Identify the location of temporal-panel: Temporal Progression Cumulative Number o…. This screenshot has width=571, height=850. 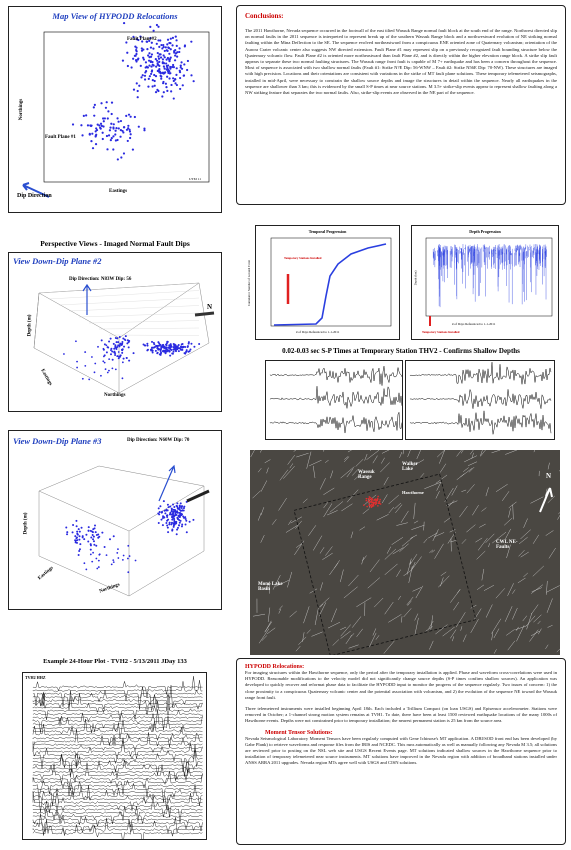
(323, 282).